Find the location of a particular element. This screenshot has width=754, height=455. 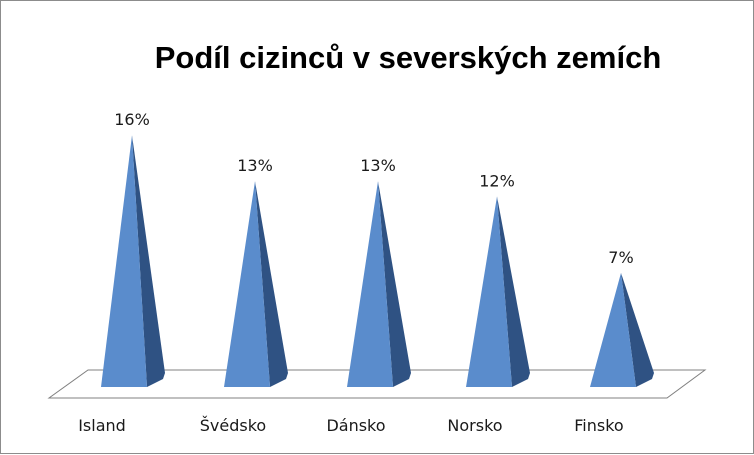

pyramid-side-švédsko is located at coordinates (271, 284).